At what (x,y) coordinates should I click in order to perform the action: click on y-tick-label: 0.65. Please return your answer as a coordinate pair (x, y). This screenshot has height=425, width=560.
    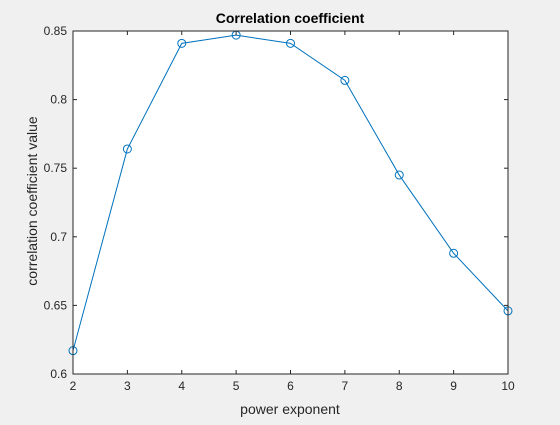
    Looking at the image, I should click on (56, 305).